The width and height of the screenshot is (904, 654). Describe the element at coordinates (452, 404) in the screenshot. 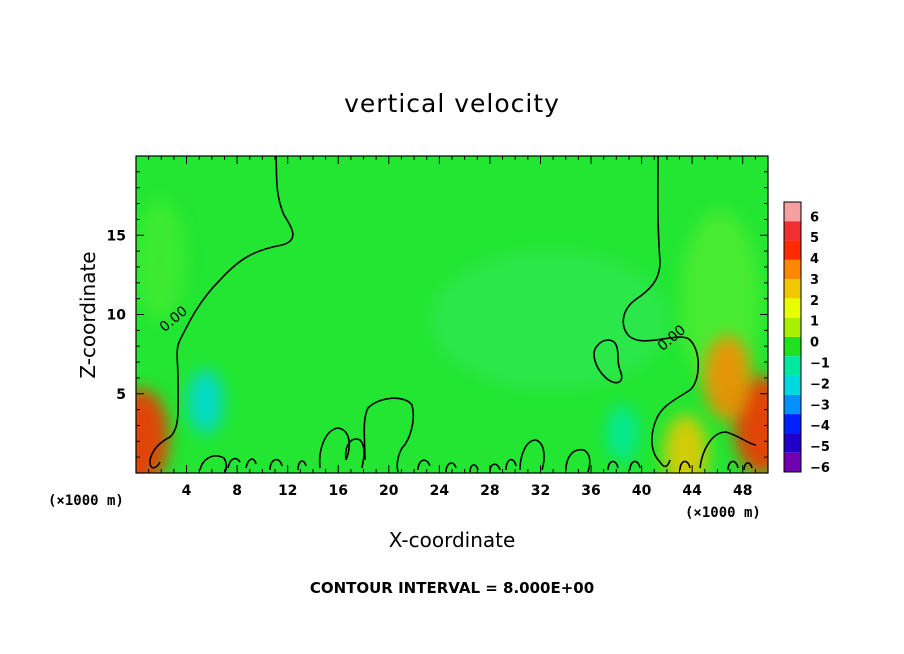

I see `hotspots-group` at that location.